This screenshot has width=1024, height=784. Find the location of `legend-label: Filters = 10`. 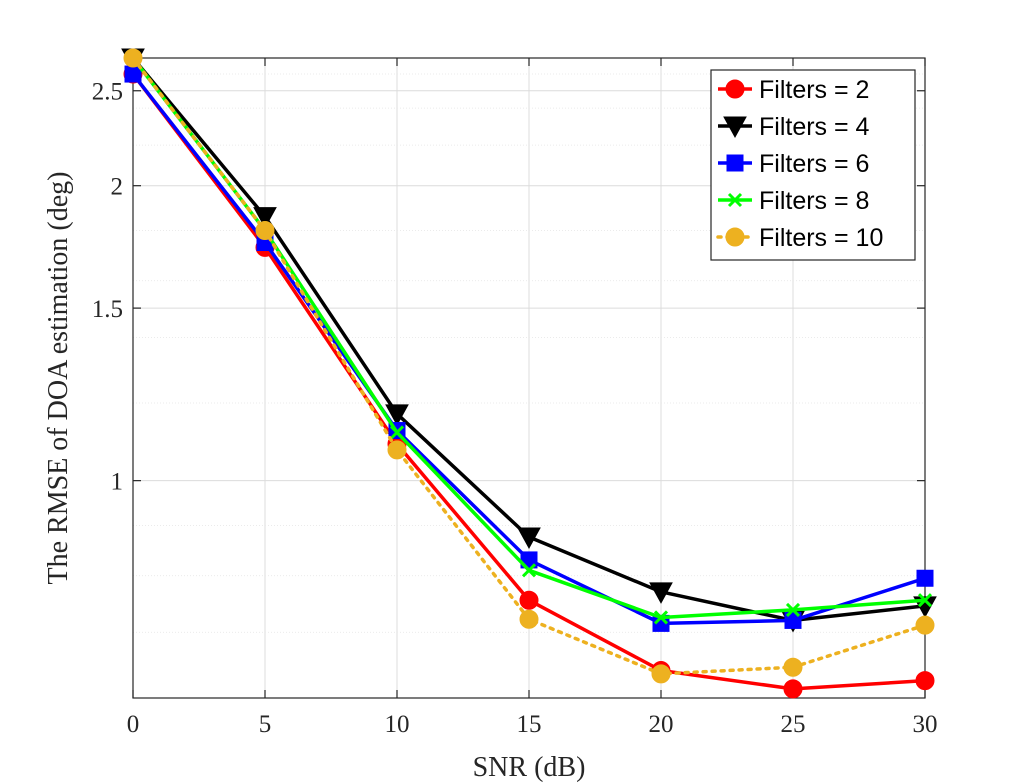

legend-label: Filters = 10 is located at coordinates (821, 238).